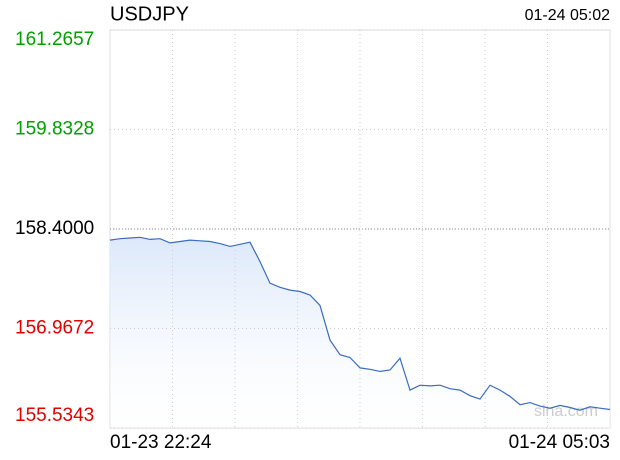  I want to click on y-tick-label: 158.4000, so click(54, 228).